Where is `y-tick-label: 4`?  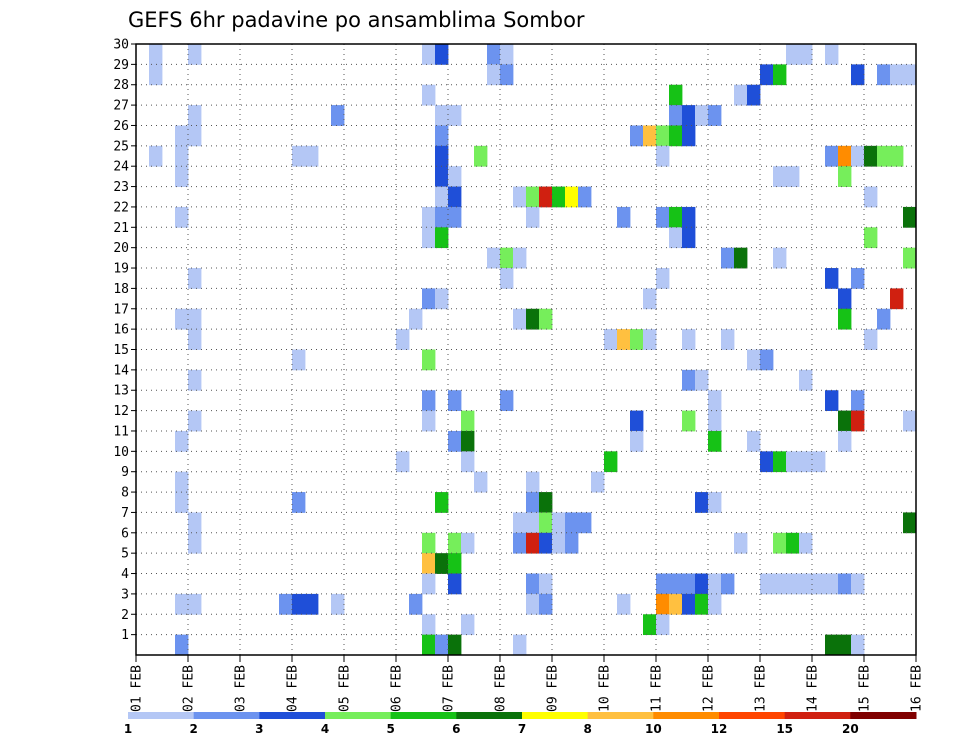 y-tick-label: 4 is located at coordinates (125, 574).